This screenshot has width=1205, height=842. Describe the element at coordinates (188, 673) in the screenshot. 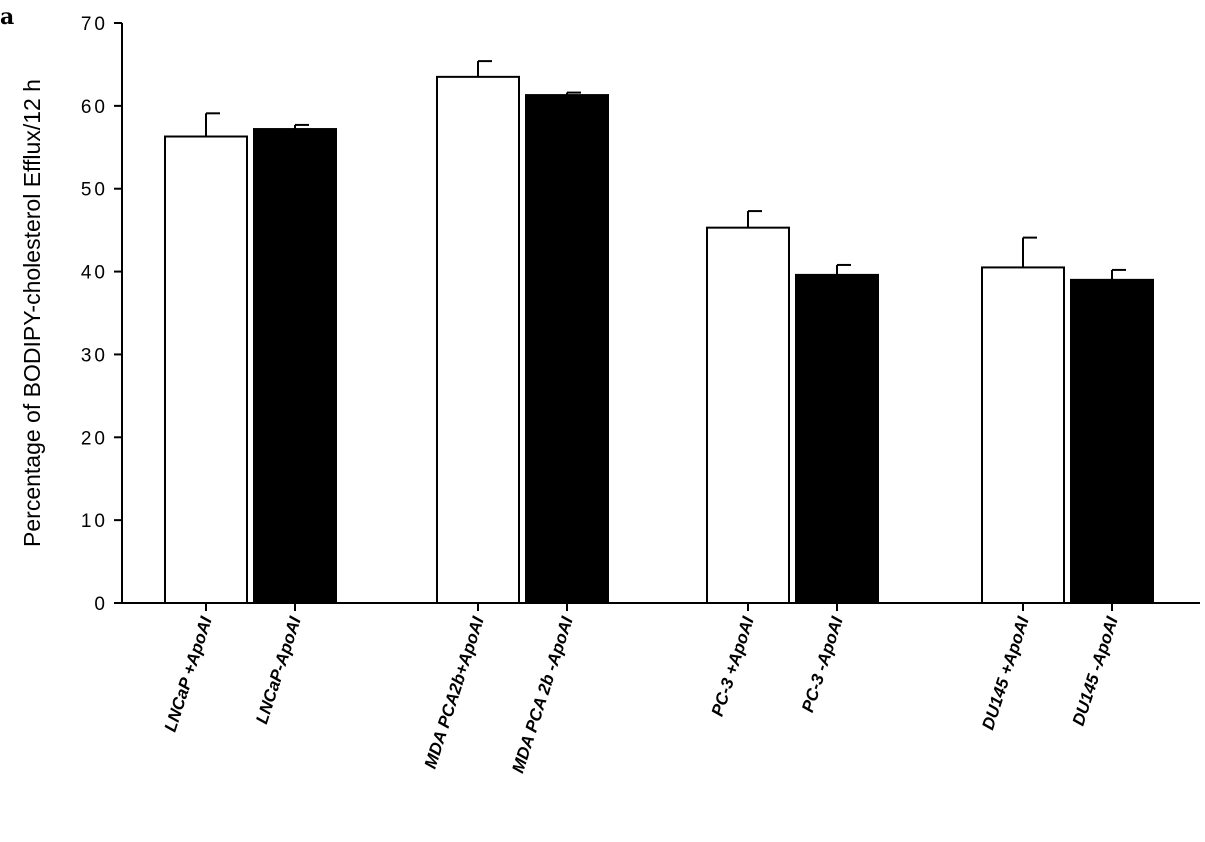

I see `x-tick-label: LNCaP +ApoAI` at that location.